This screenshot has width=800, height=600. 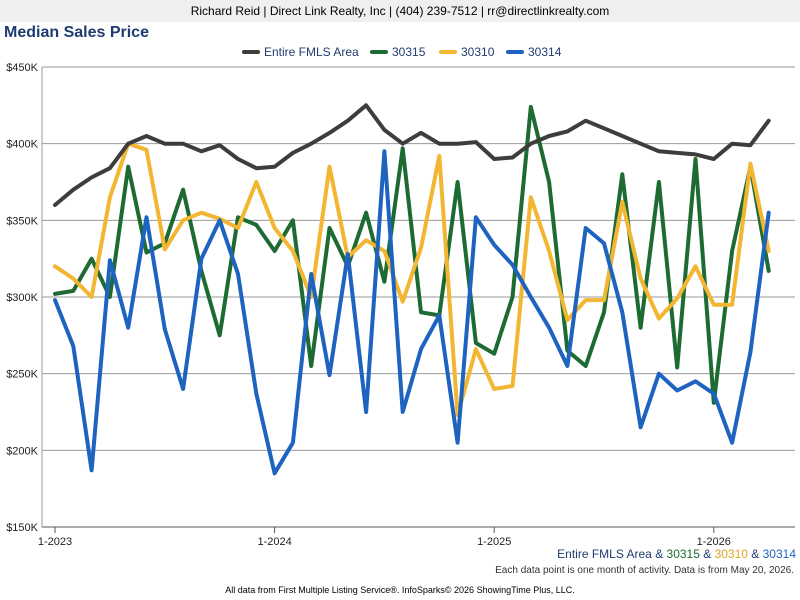 I want to click on y-tick-label: $300K, so click(x=22, y=298).